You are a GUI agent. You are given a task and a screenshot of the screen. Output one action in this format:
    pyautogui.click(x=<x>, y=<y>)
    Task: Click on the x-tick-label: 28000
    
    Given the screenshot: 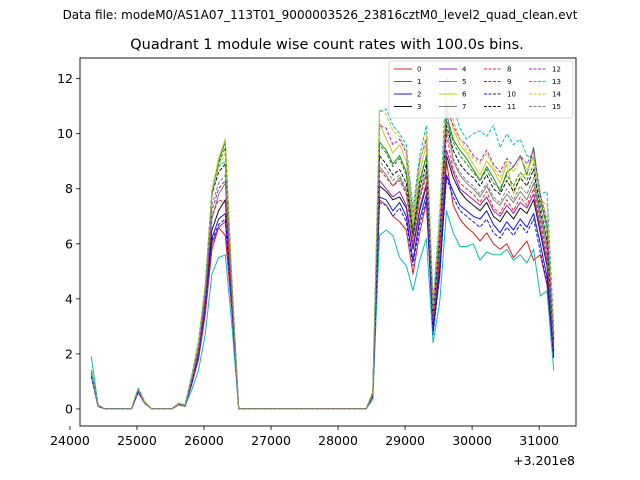 What is the action you would take?
    pyautogui.click(x=338, y=440)
    